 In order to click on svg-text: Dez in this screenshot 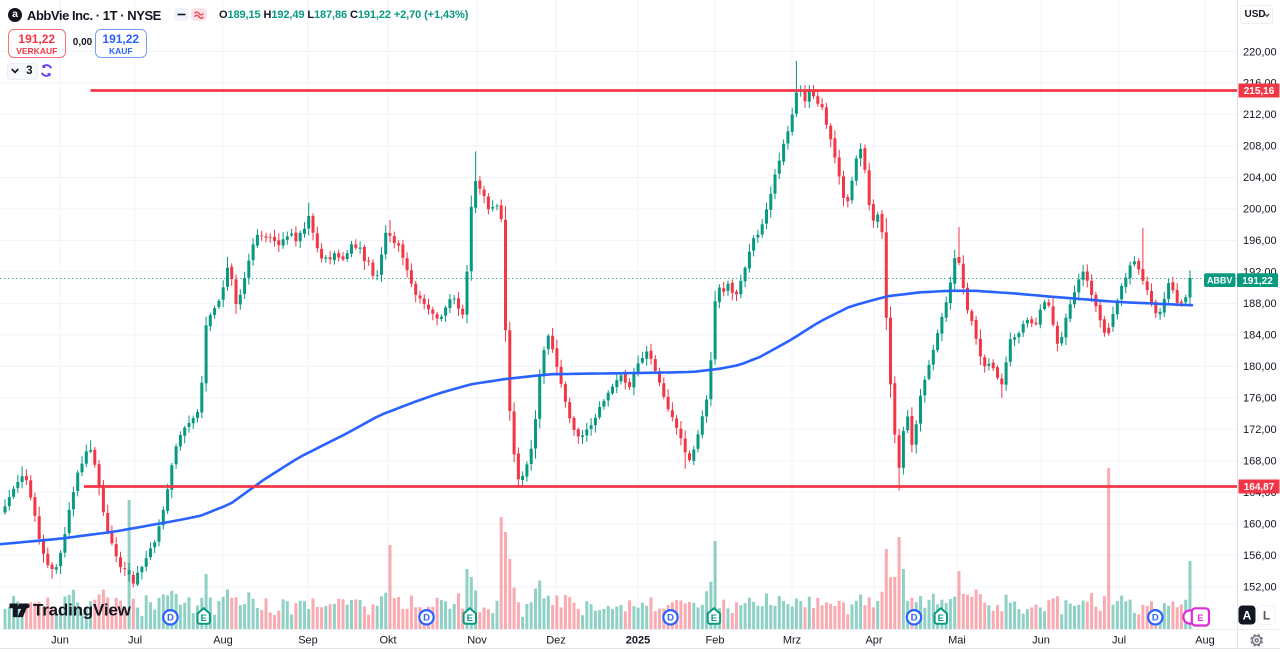, I will do `click(556, 641)`.